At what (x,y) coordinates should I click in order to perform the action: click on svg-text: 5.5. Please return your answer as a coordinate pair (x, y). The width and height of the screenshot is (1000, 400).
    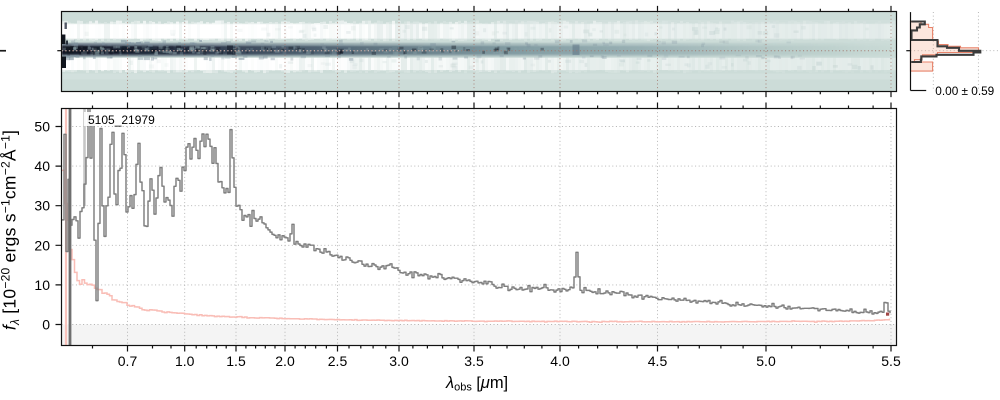
    Looking at the image, I should click on (891, 361).